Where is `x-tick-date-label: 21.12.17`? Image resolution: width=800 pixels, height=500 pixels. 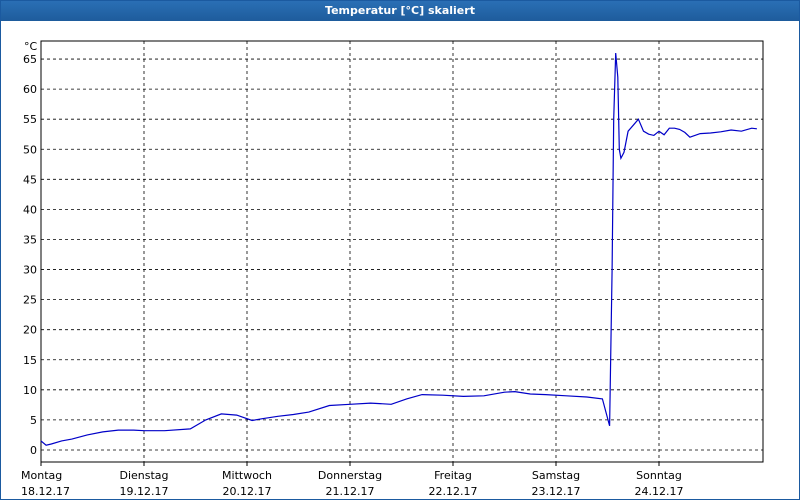 x-tick-date-label: 21.12.17 is located at coordinates (350, 491).